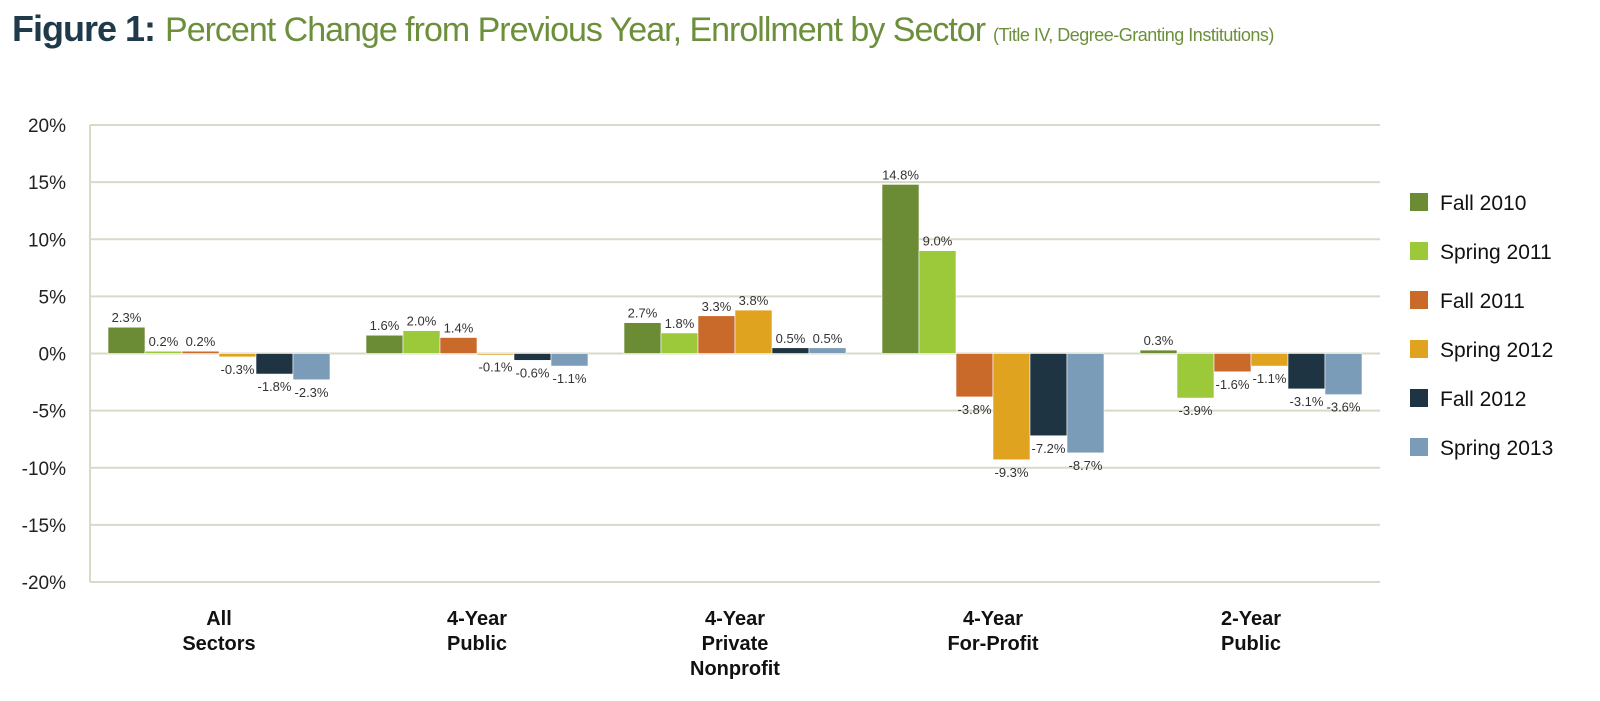 This screenshot has height=701, width=1600. What do you see at coordinates (53, 355) in the screenshot?
I see `y-tick-label: 0%` at bounding box center [53, 355].